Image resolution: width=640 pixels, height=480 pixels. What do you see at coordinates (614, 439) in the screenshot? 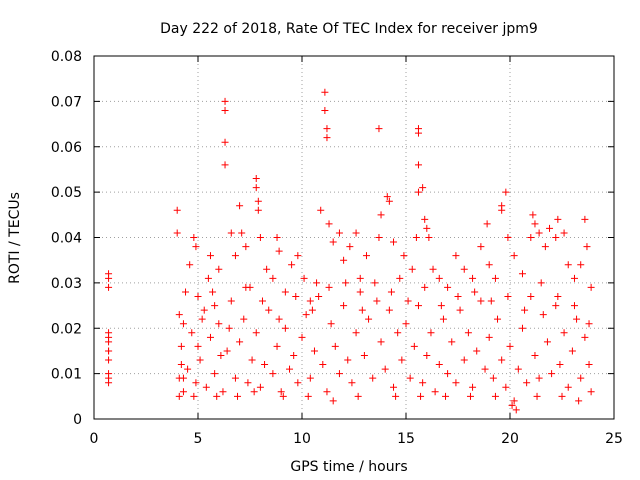
I see `x-tick-label: 25` at bounding box center [614, 439].